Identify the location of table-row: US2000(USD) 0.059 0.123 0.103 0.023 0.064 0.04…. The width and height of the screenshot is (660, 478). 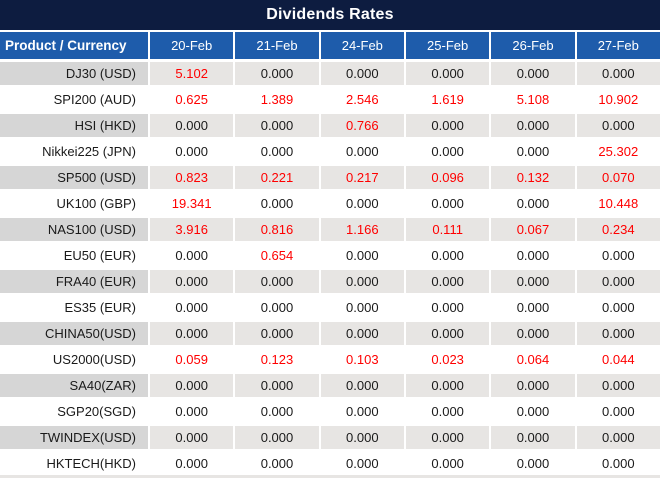
(330, 359).